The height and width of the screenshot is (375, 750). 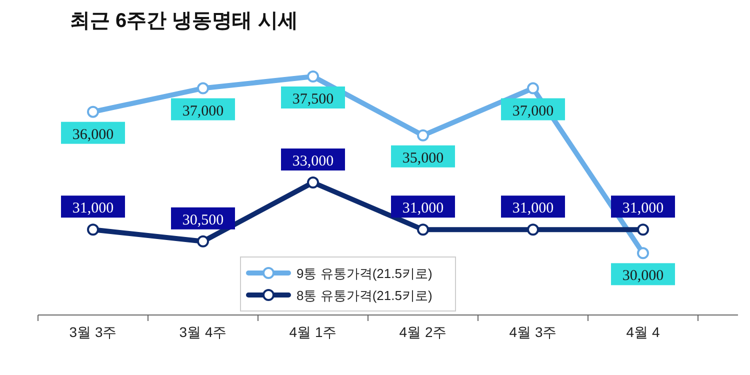 What do you see at coordinates (93, 332) in the screenshot?
I see `x-tick-label: 3월 3주` at bounding box center [93, 332].